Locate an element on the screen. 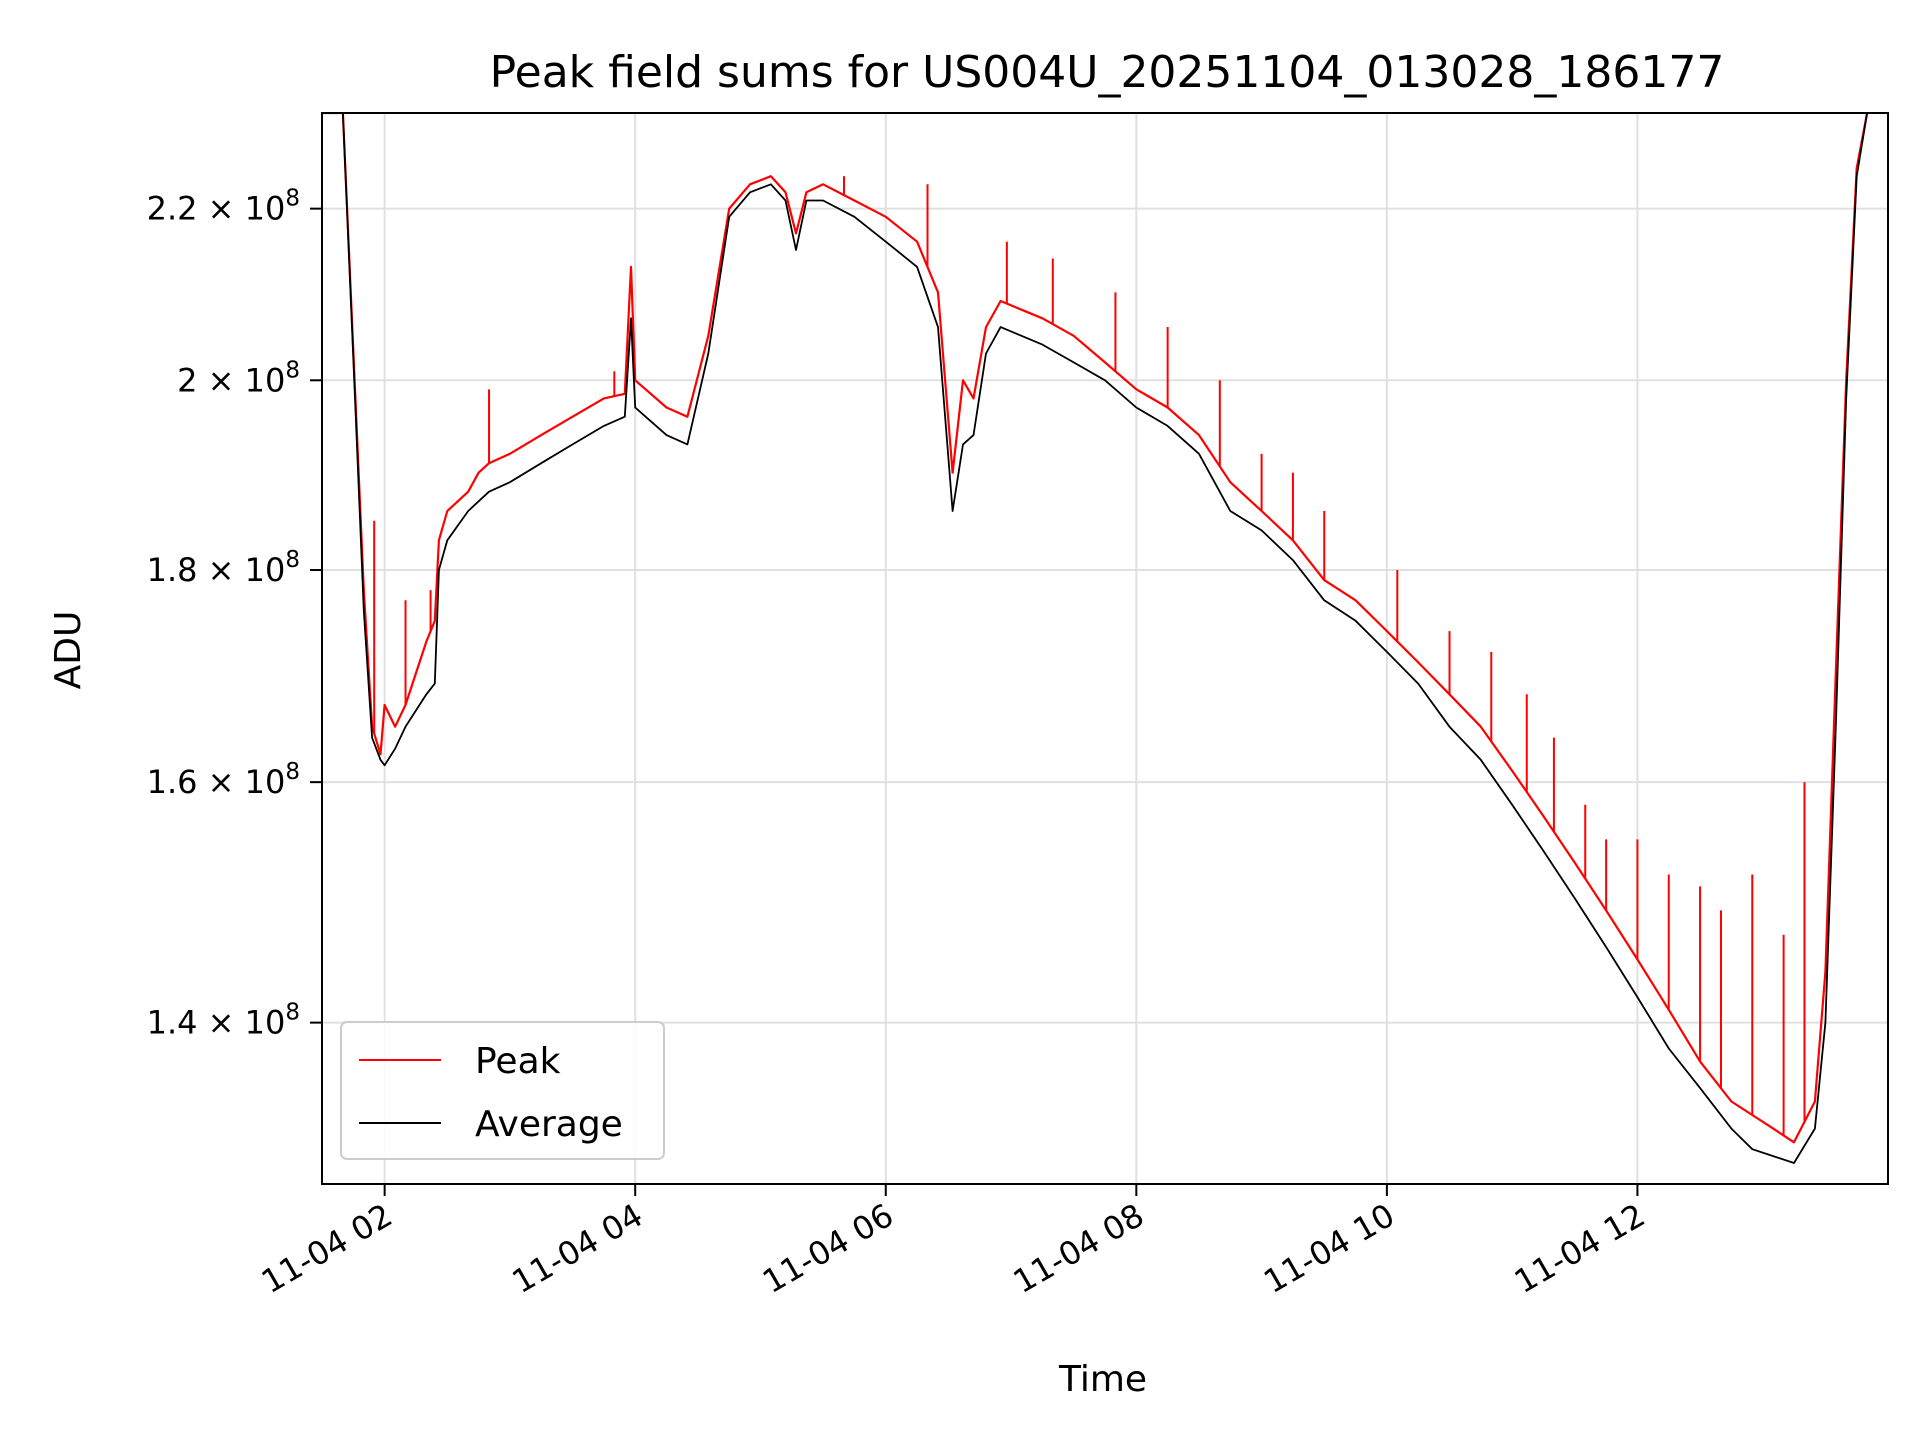 Image resolution: width=1920 pixels, height=1440 pixels. x-tick-label: 11-04 02 is located at coordinates (327, 1248).